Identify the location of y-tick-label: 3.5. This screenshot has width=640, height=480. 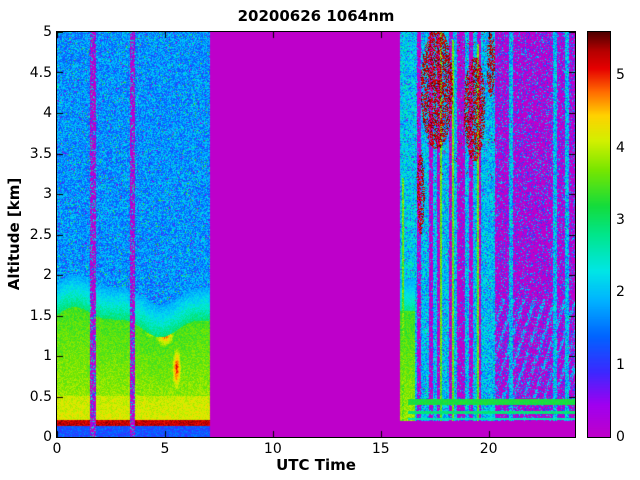
(40, 153).